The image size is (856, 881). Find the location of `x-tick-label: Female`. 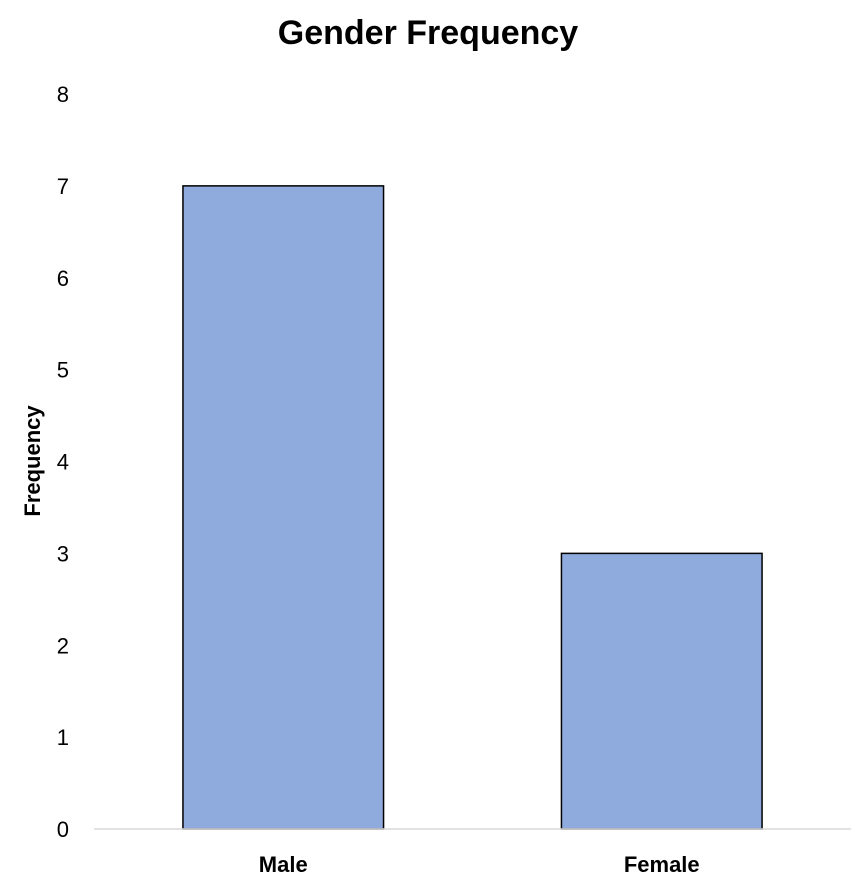

x-tick-label: Female is located at coordinates (662, 864).